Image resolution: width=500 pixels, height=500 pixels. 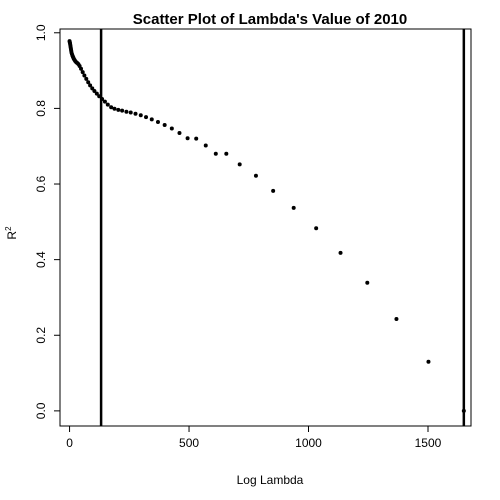 I want to click on chart-title: Scatter Plot of Lambda's Value of 2010, so click(x=270, y=19).